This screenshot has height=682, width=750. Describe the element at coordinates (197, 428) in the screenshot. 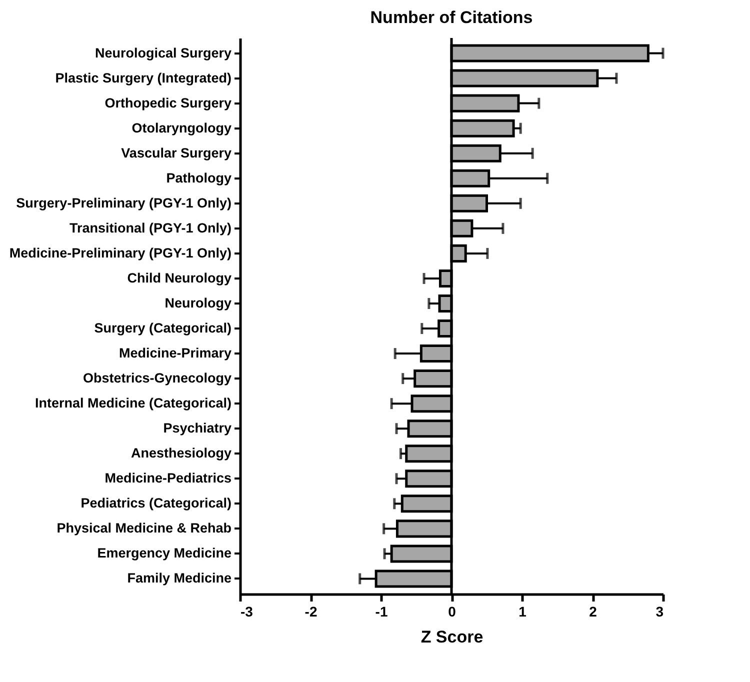

I see `y-tick-label: Psychiatry` at that location.